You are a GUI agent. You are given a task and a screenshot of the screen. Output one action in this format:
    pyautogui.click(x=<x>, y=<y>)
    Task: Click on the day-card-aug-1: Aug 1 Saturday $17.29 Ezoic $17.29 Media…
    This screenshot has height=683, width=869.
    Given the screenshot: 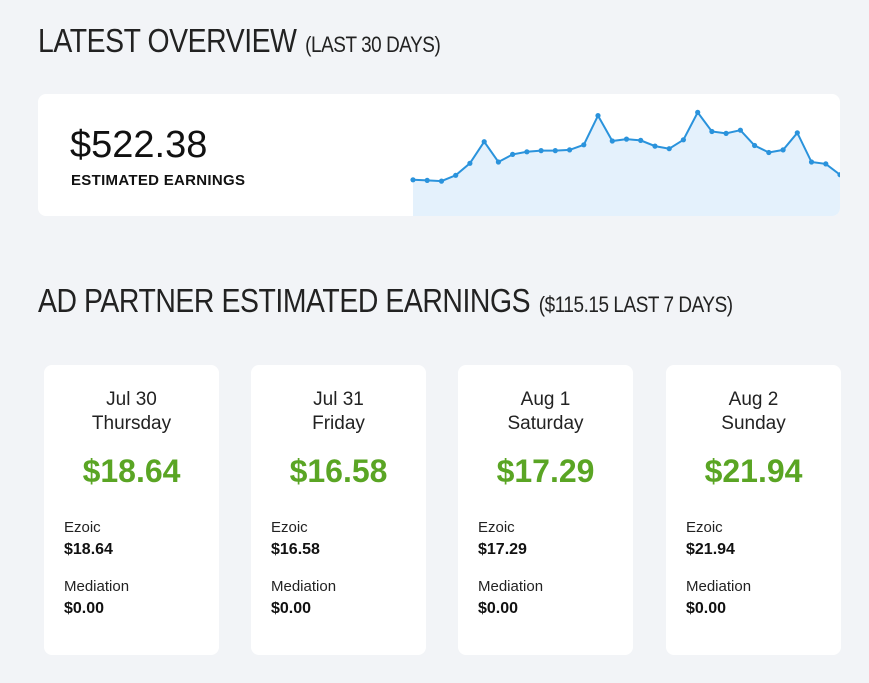 What is the action you would take?
    pyautogui.click(x=545, y=510)
    